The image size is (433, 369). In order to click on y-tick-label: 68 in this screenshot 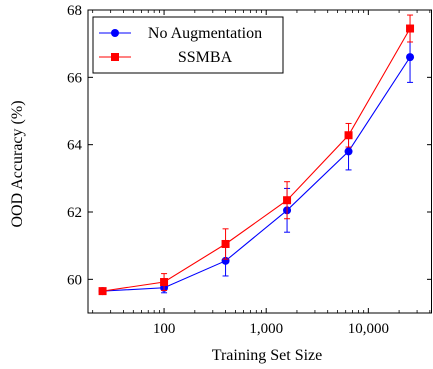, I will do `click(74, 11)`.